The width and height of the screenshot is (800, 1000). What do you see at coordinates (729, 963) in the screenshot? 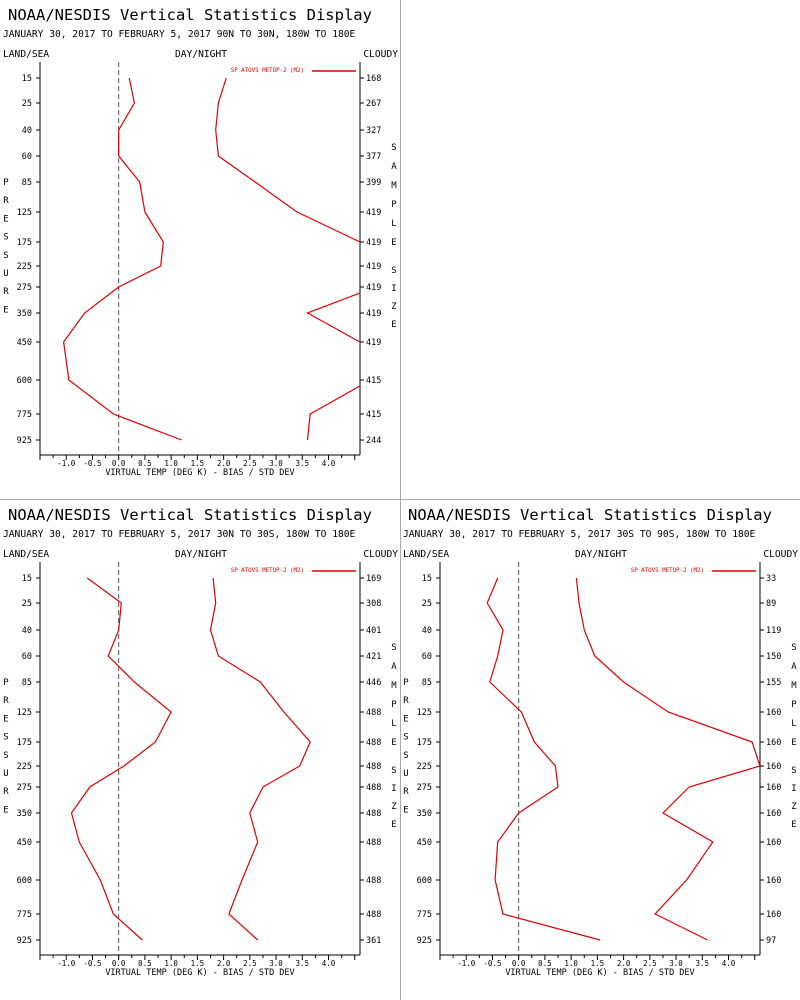
I see `x-tick-label: 4.0` at bounding box center [729, 963].